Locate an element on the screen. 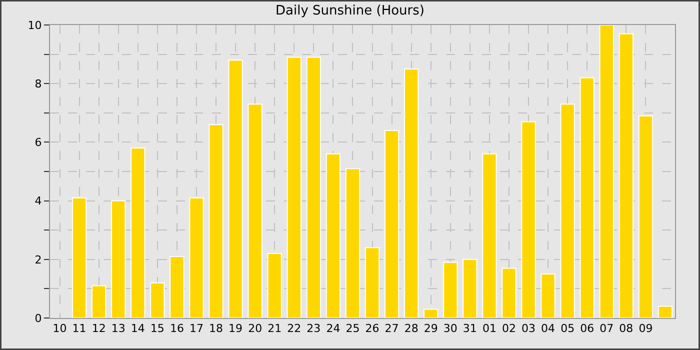 The height and width of the screenshot is (350, 700). x-tick-label: 04 is located at coordinates (548, 329).